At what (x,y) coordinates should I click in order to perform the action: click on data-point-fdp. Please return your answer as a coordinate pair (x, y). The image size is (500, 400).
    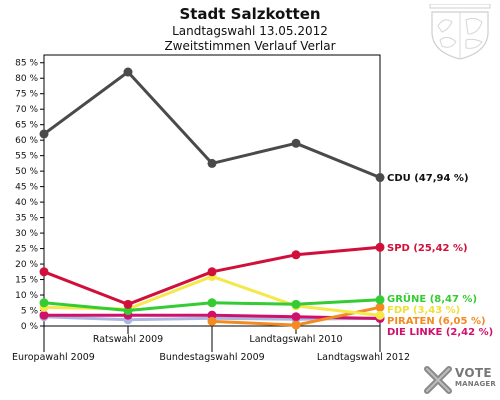
    Looking at the image, I should click on (380, 315).